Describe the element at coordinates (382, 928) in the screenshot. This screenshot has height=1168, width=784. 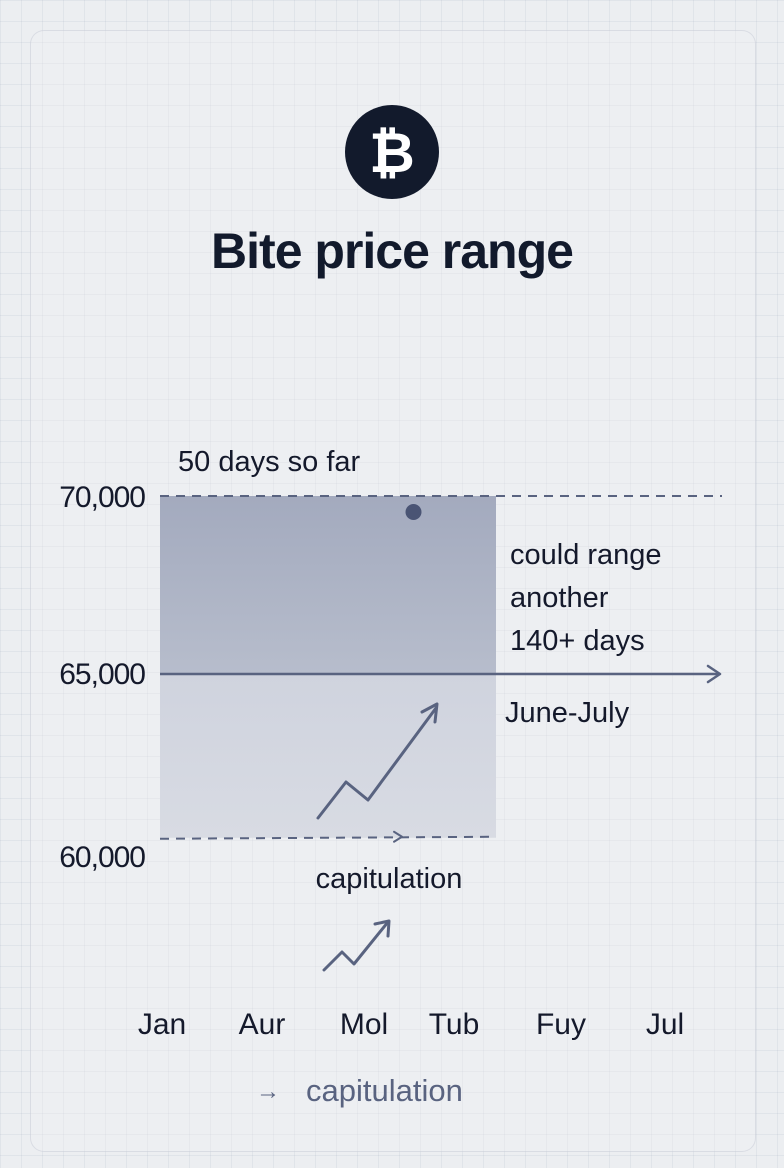
I see `small-trend-arrowhead` at that location.